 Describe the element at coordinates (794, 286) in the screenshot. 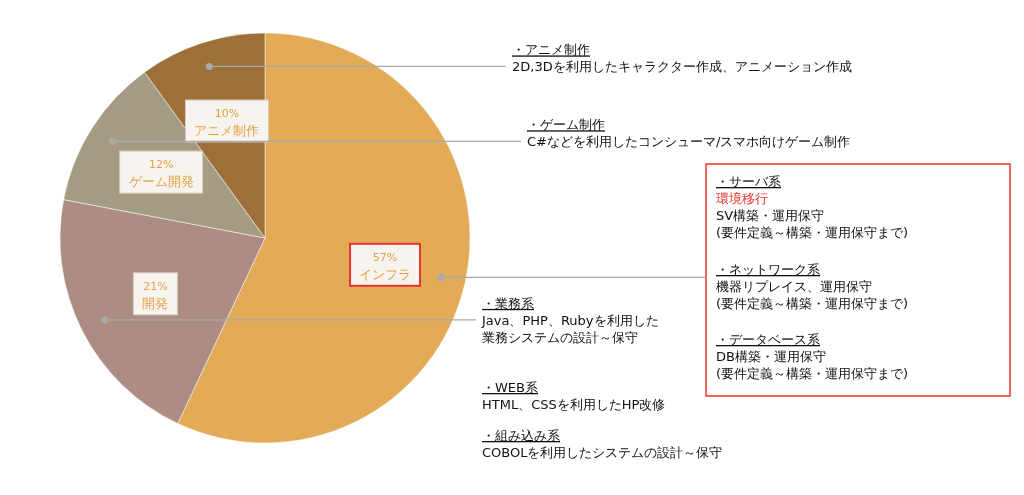

I see `text: 機器リプレイス、運用保守` at that location.